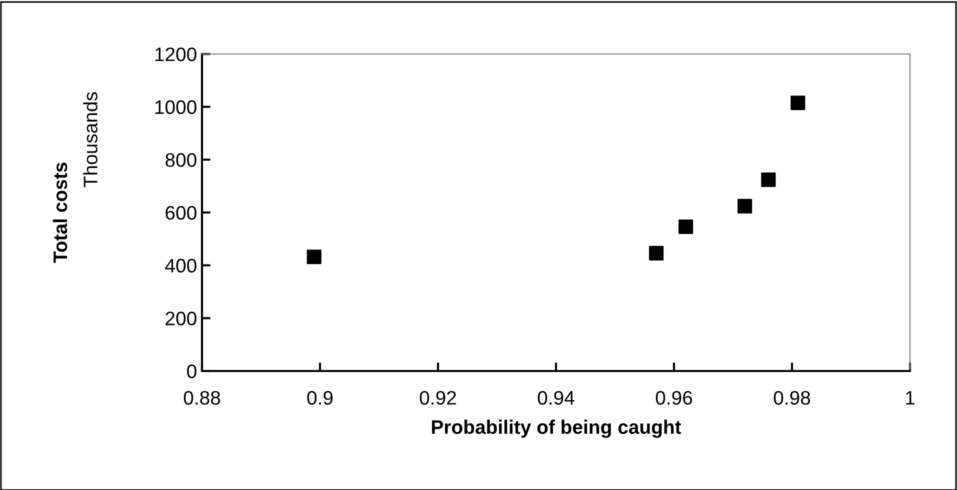  Describe the element at coordinates (60, 212) in the screenshot. I see `y-axis-title: Total costs` at that location.